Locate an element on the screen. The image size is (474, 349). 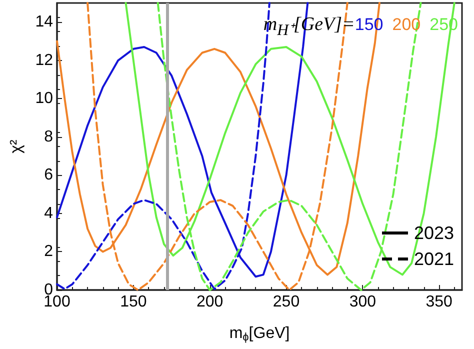
y-tick-label: 12 is located at coordinates (44, 60).